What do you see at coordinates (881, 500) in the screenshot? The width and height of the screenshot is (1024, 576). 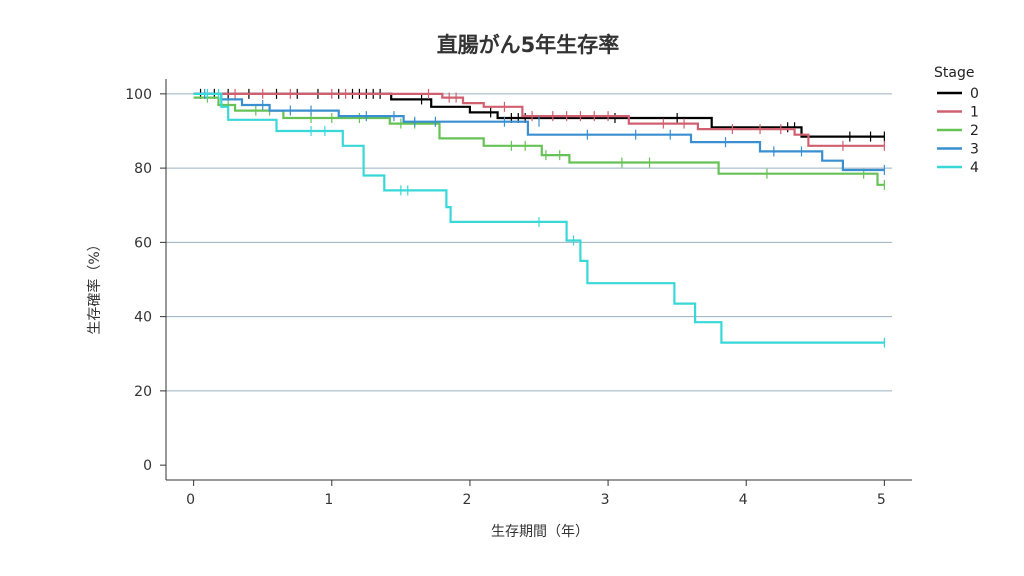 I see `x-tick-label: 5` at bounding box center [881, 500].